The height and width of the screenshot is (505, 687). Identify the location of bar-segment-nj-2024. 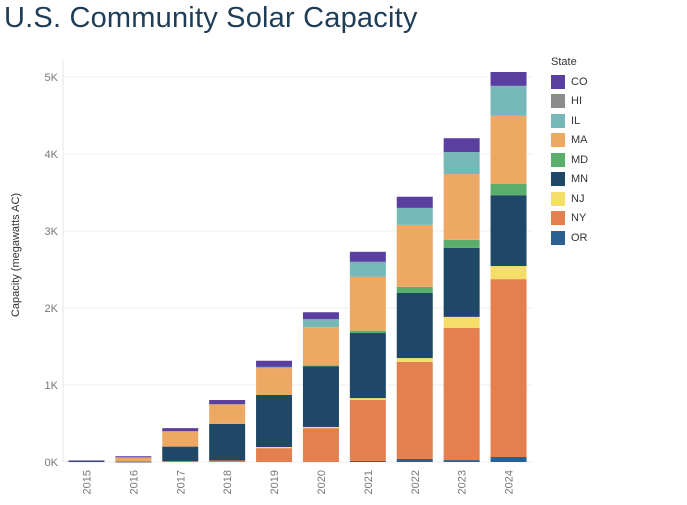
(508, 273).